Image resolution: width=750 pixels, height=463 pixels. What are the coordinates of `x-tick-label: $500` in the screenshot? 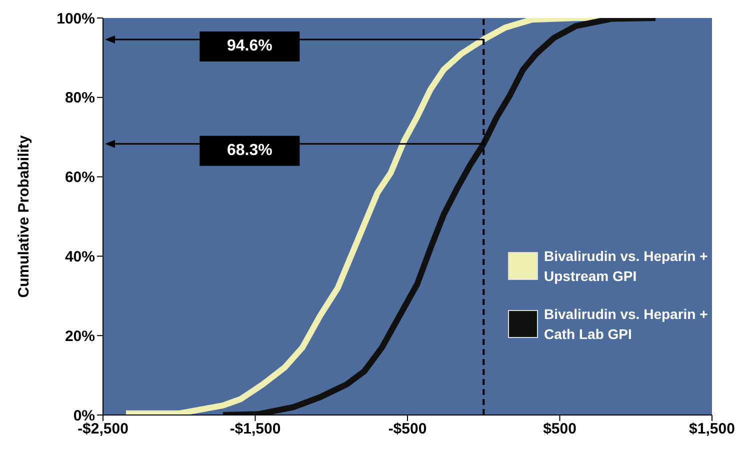 It's located at (559, 429).